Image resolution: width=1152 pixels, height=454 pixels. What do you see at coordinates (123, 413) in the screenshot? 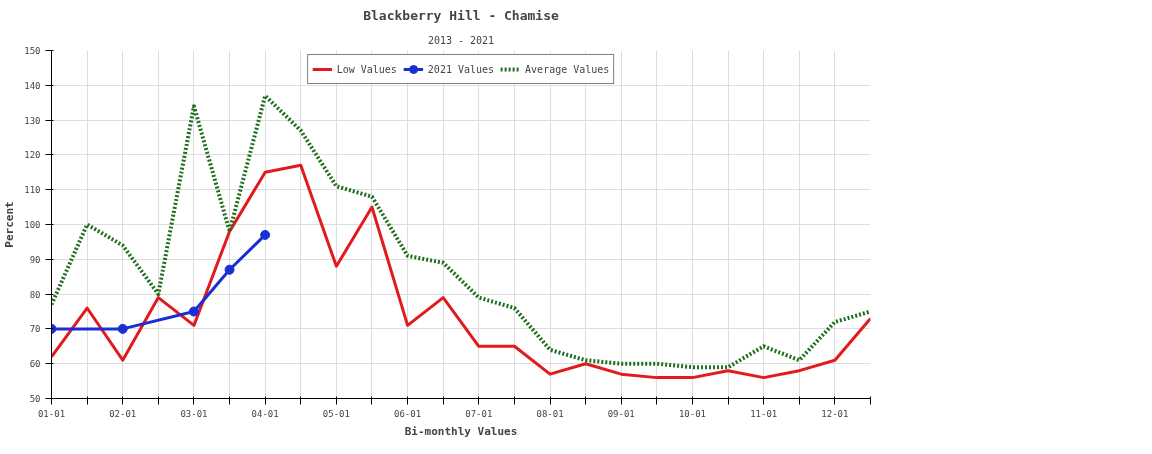
I see `x-tick-label: 02-01` at bounding box center [123, 413].